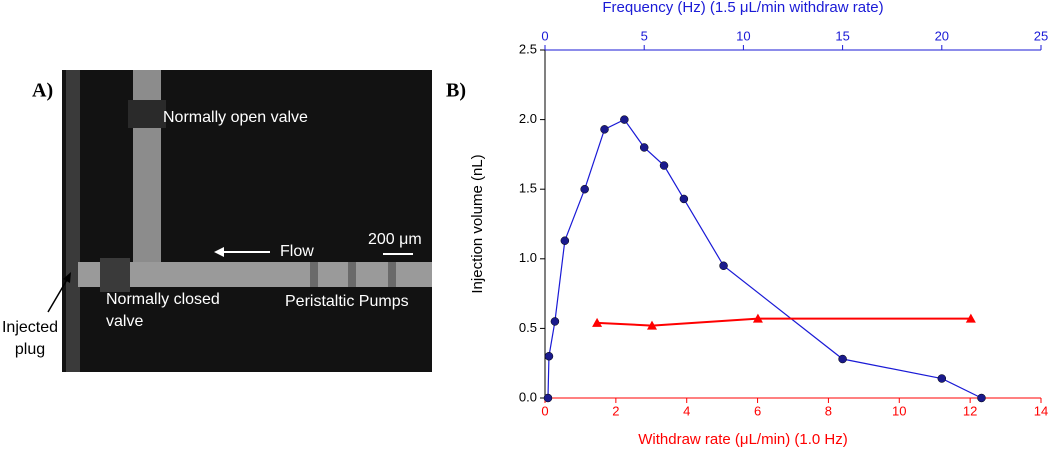  What do you see at coordinates (942, 35) in the screenshot?
I see `x2-tick-label: 20` at bounding box center [942, 35].